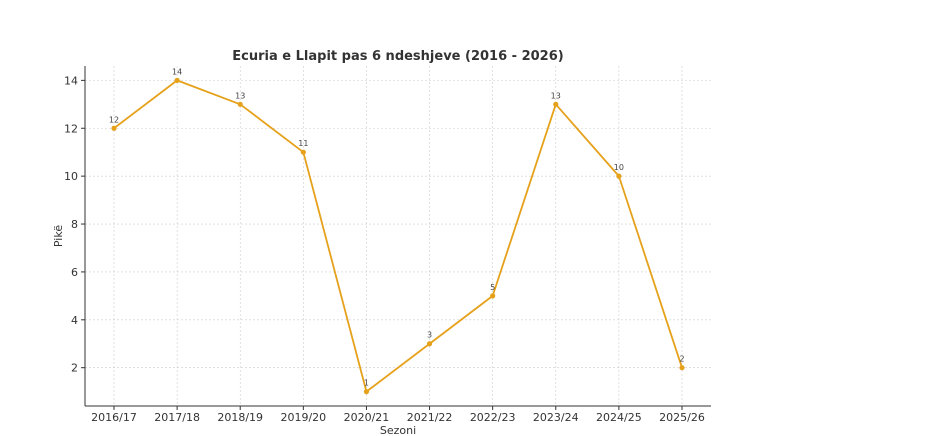 Image resolution: width=930 pixels, height=436 pixels. I want to click on data-label: 14, so click(177, 71).